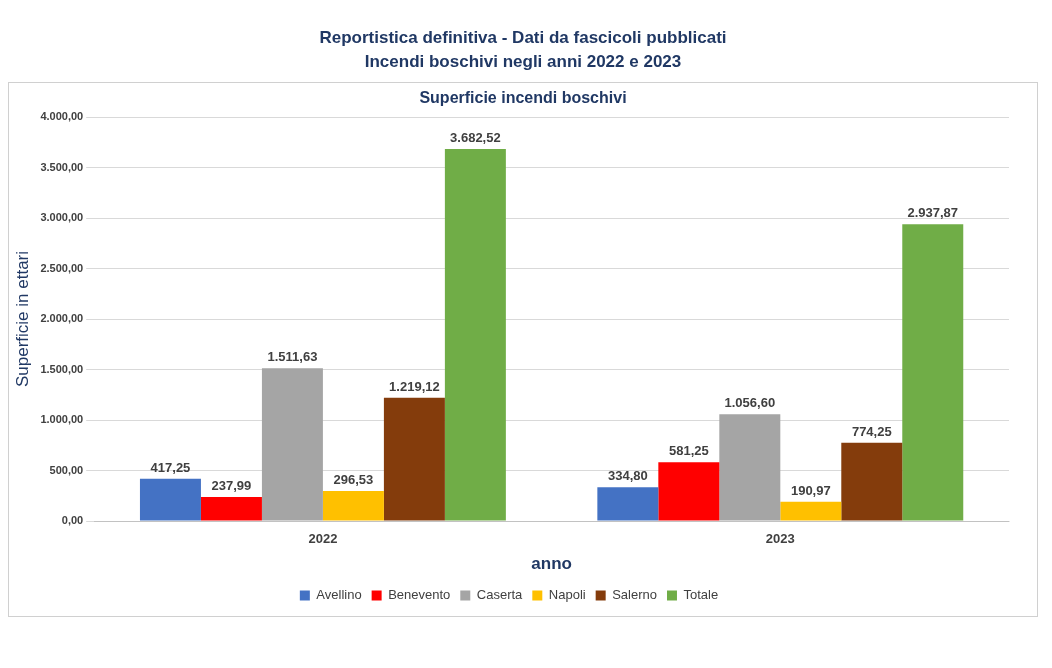 The width and height of the screenshot is (1052, 668). Describe the element at coordinates (750, 403) in the screenshot. I see `data-label: 1.056,60` at that location.